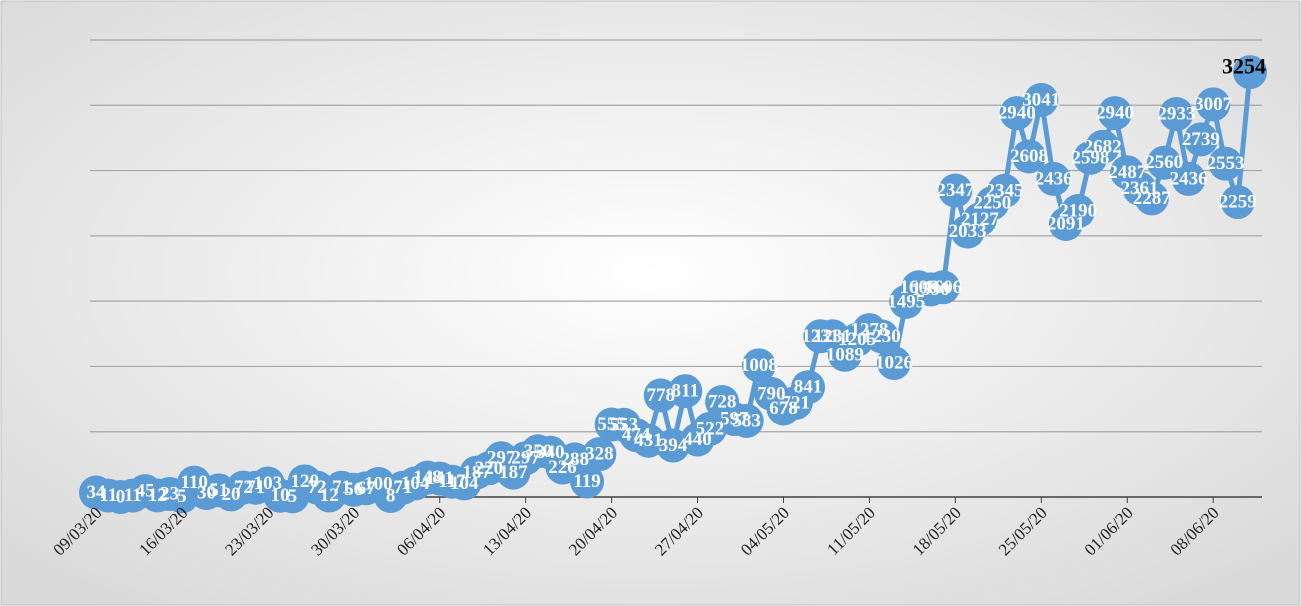 The width and height of the screenshot is (1301, 606). I want to click on data-label: 2608, so click(1029, 156).